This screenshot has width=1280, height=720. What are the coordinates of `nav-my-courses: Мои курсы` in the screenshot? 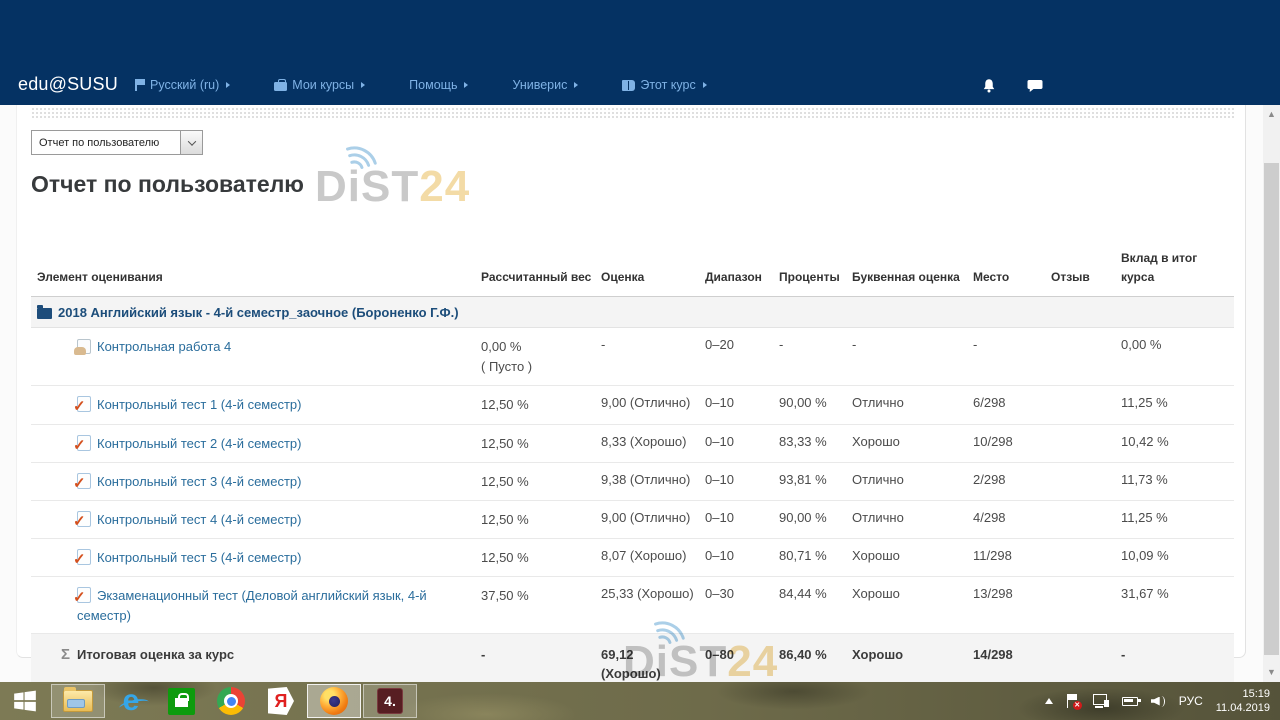 It's located at (320, 85).